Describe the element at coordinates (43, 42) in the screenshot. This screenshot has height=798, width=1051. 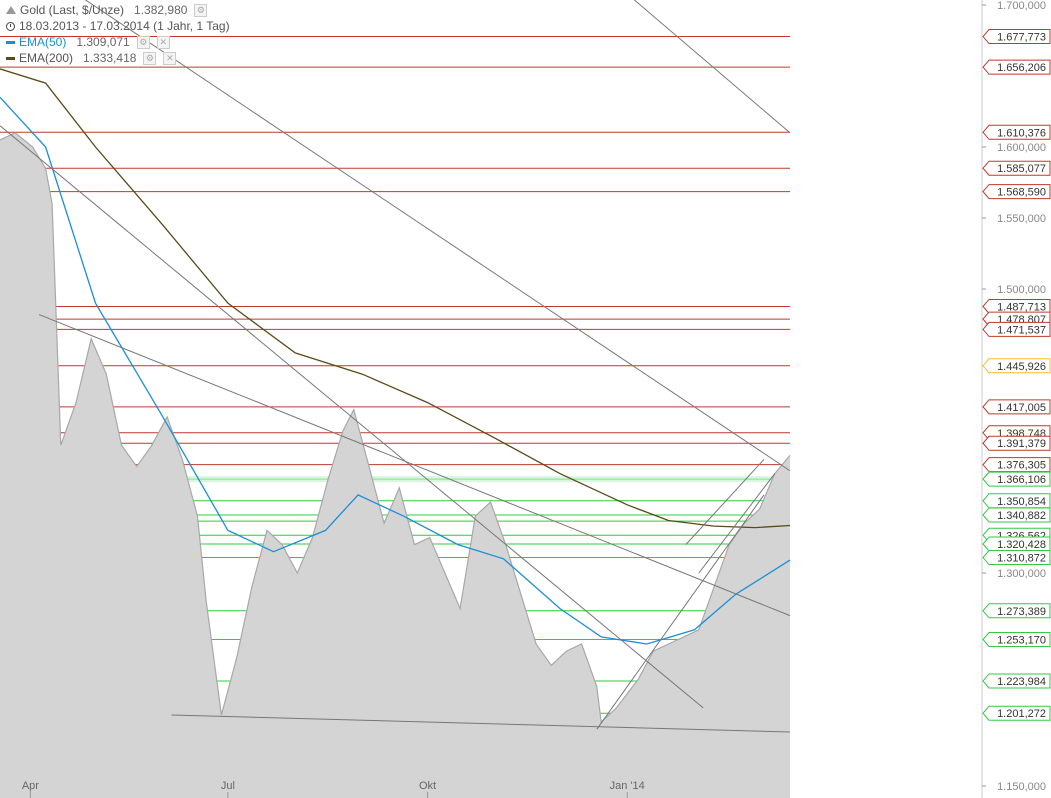
I see `ema50-name: EMA(50)` at that location.